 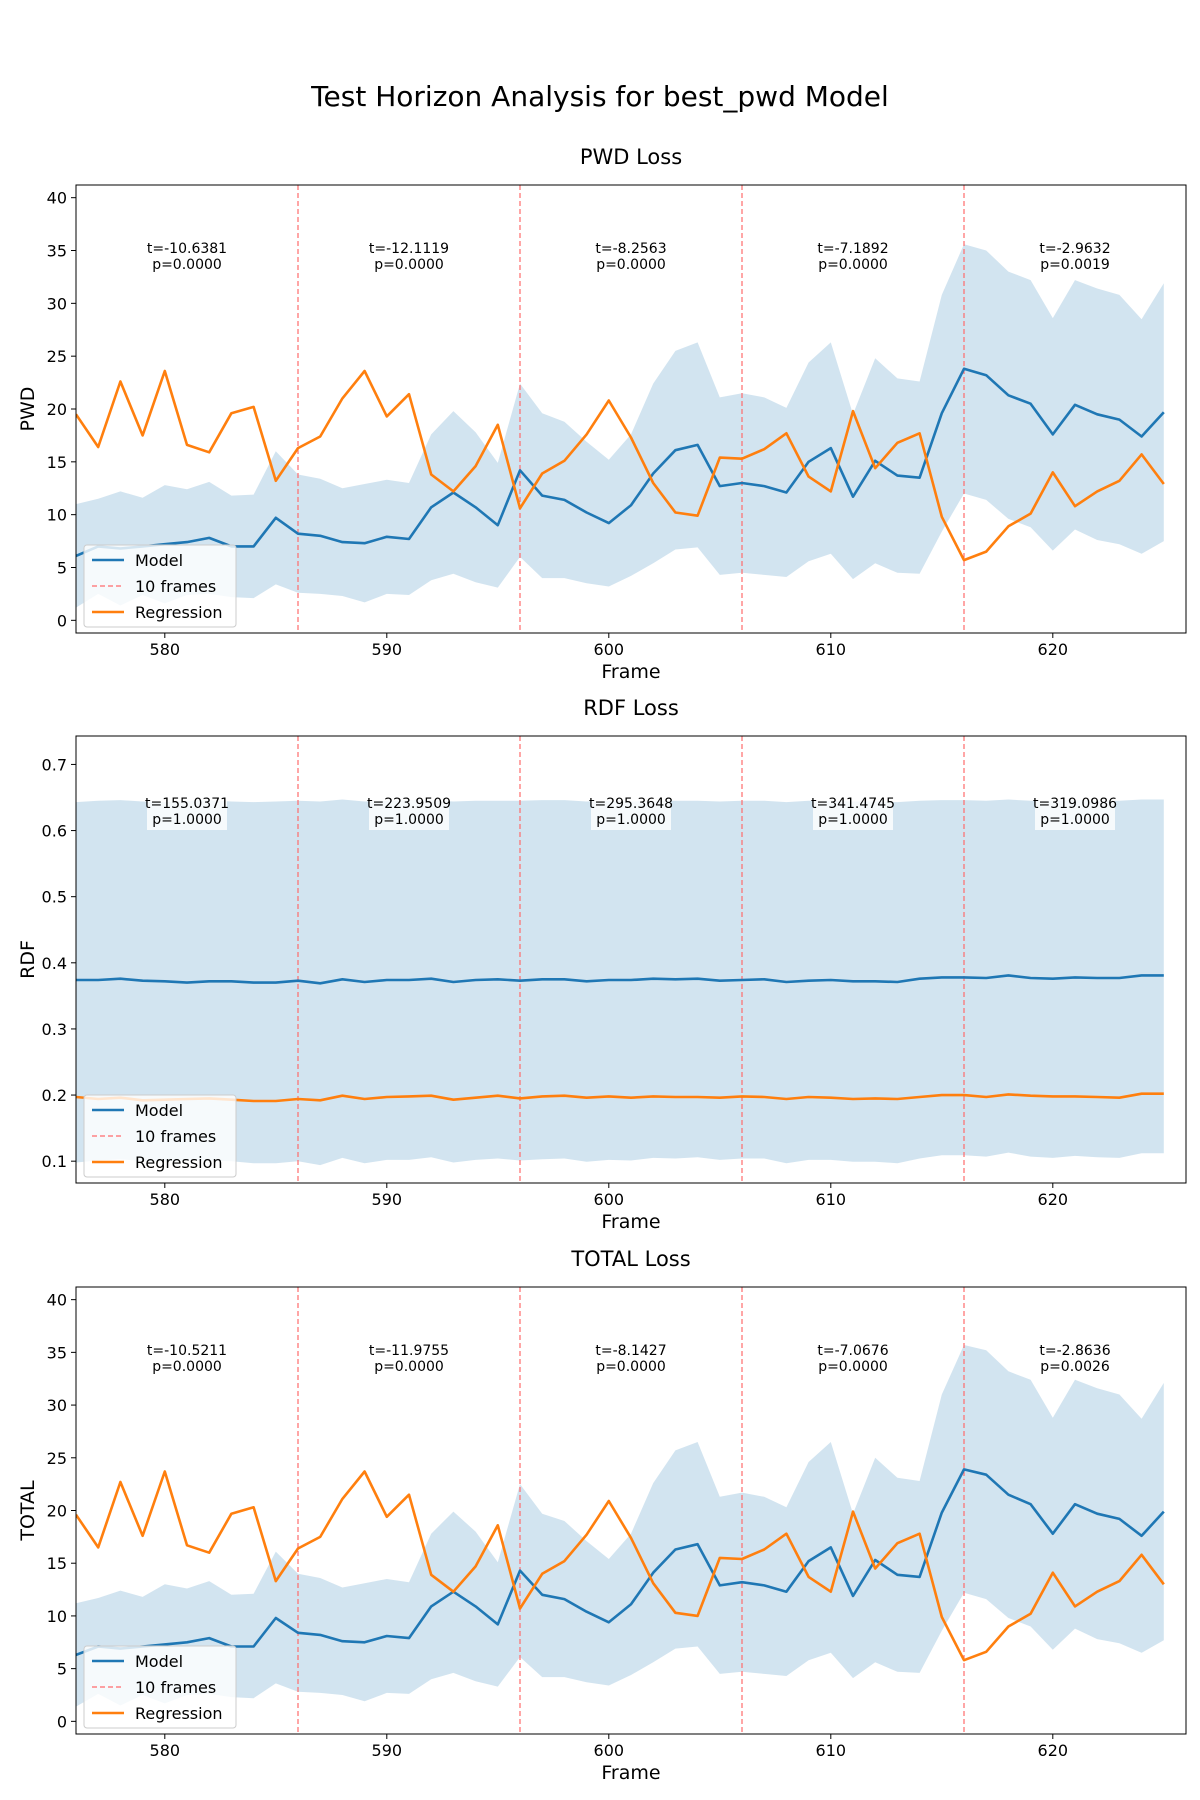 I want to click on total-xtick-label-600: 600, so click(x=609, y=1750).